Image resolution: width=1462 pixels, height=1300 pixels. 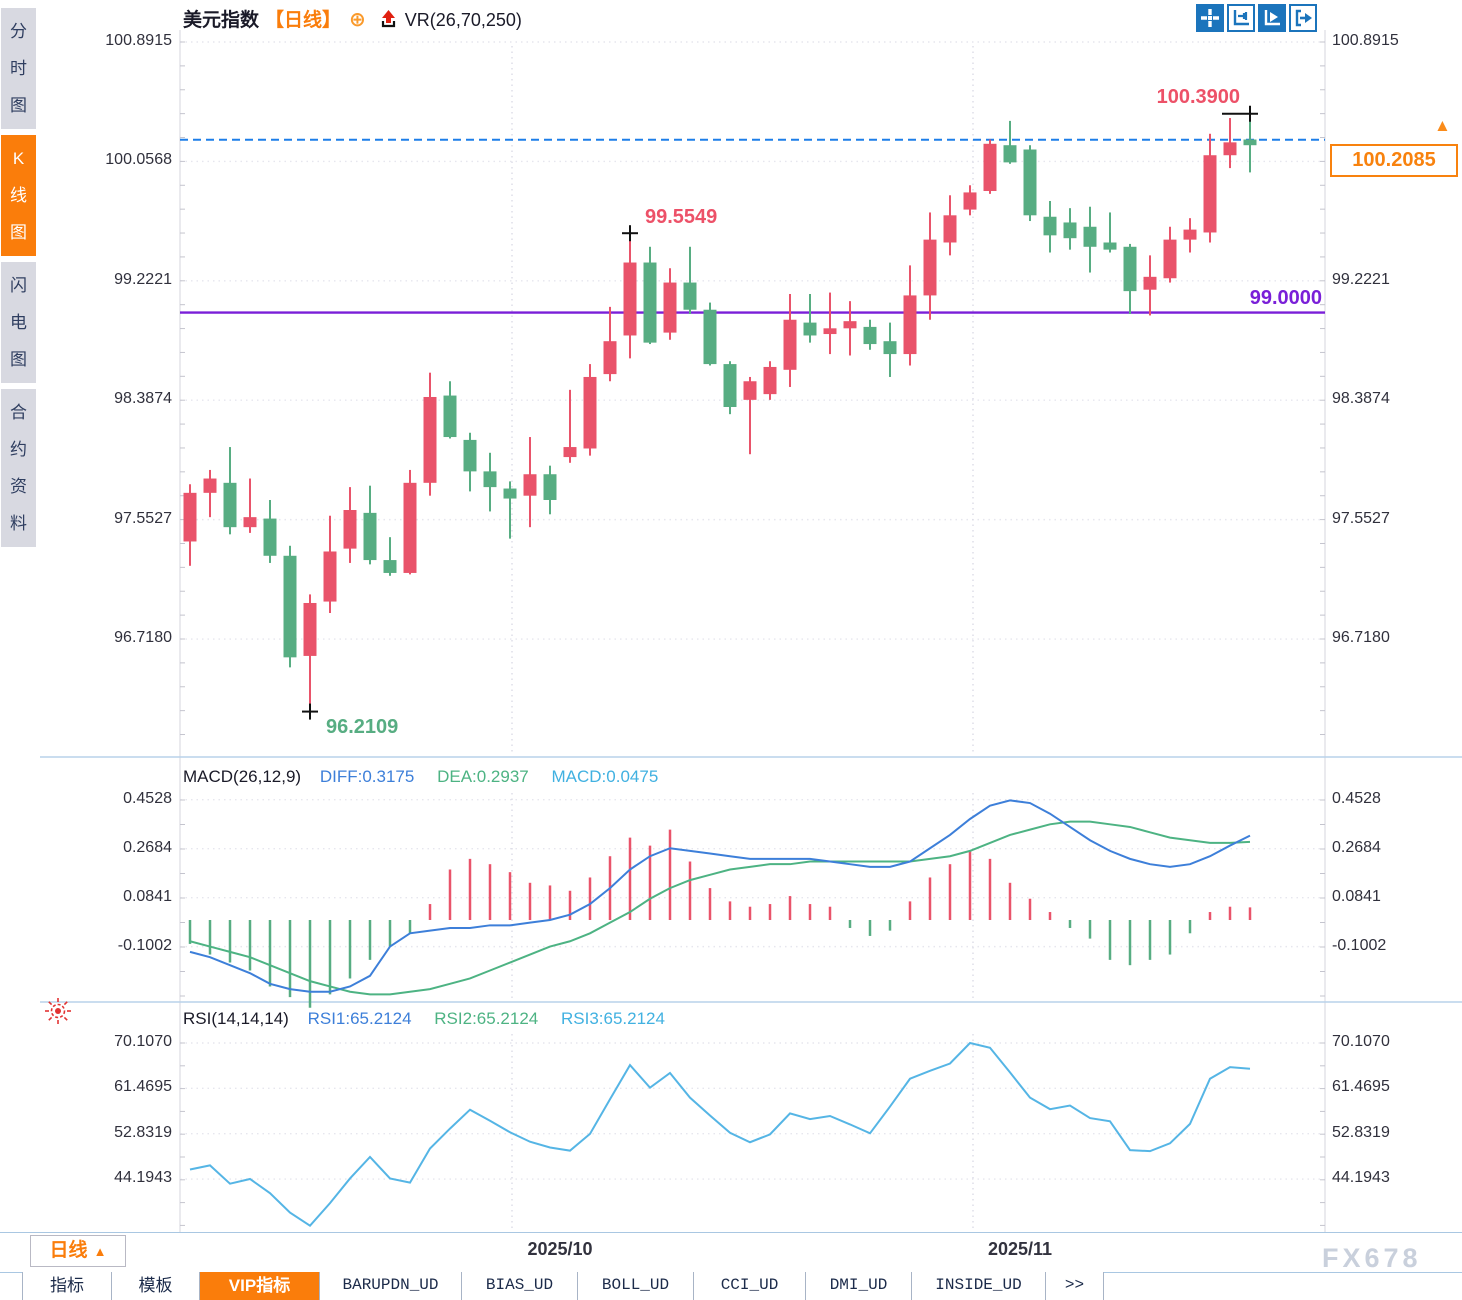 I want to click on rsi-title: RSI(14,14,14), so click(x=236, y=1018).